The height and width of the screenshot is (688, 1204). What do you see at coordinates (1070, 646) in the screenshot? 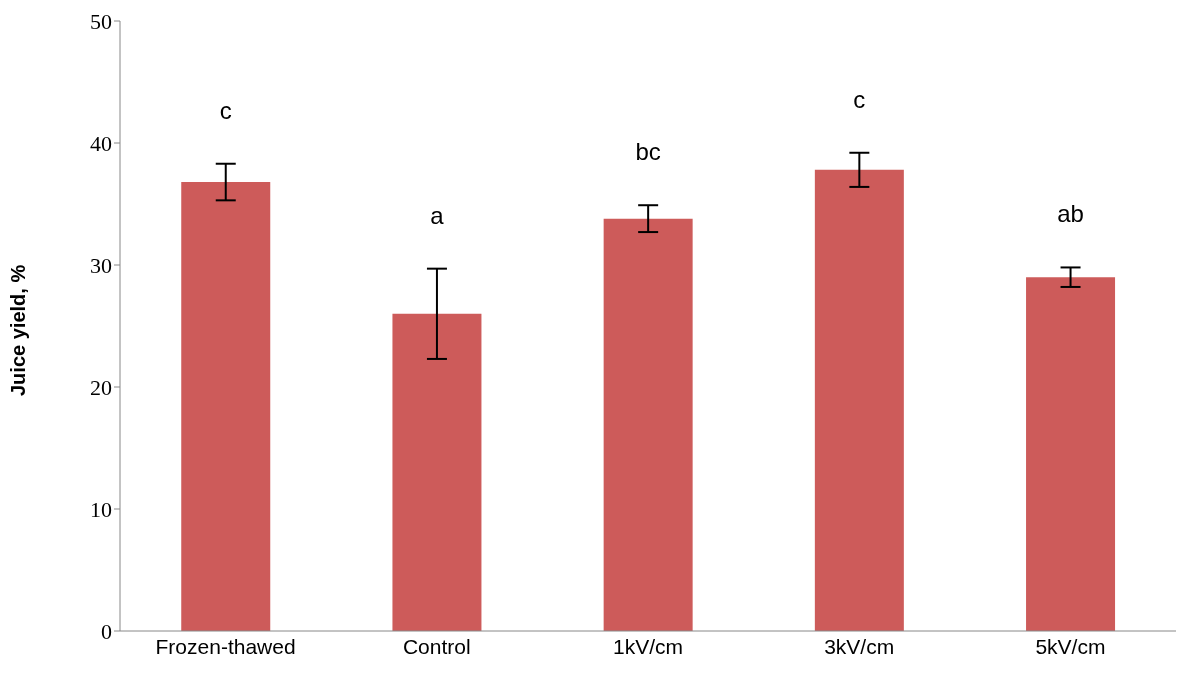
I see `x-tick-label: 5kV/cm` at bounding box center [1070, 646].